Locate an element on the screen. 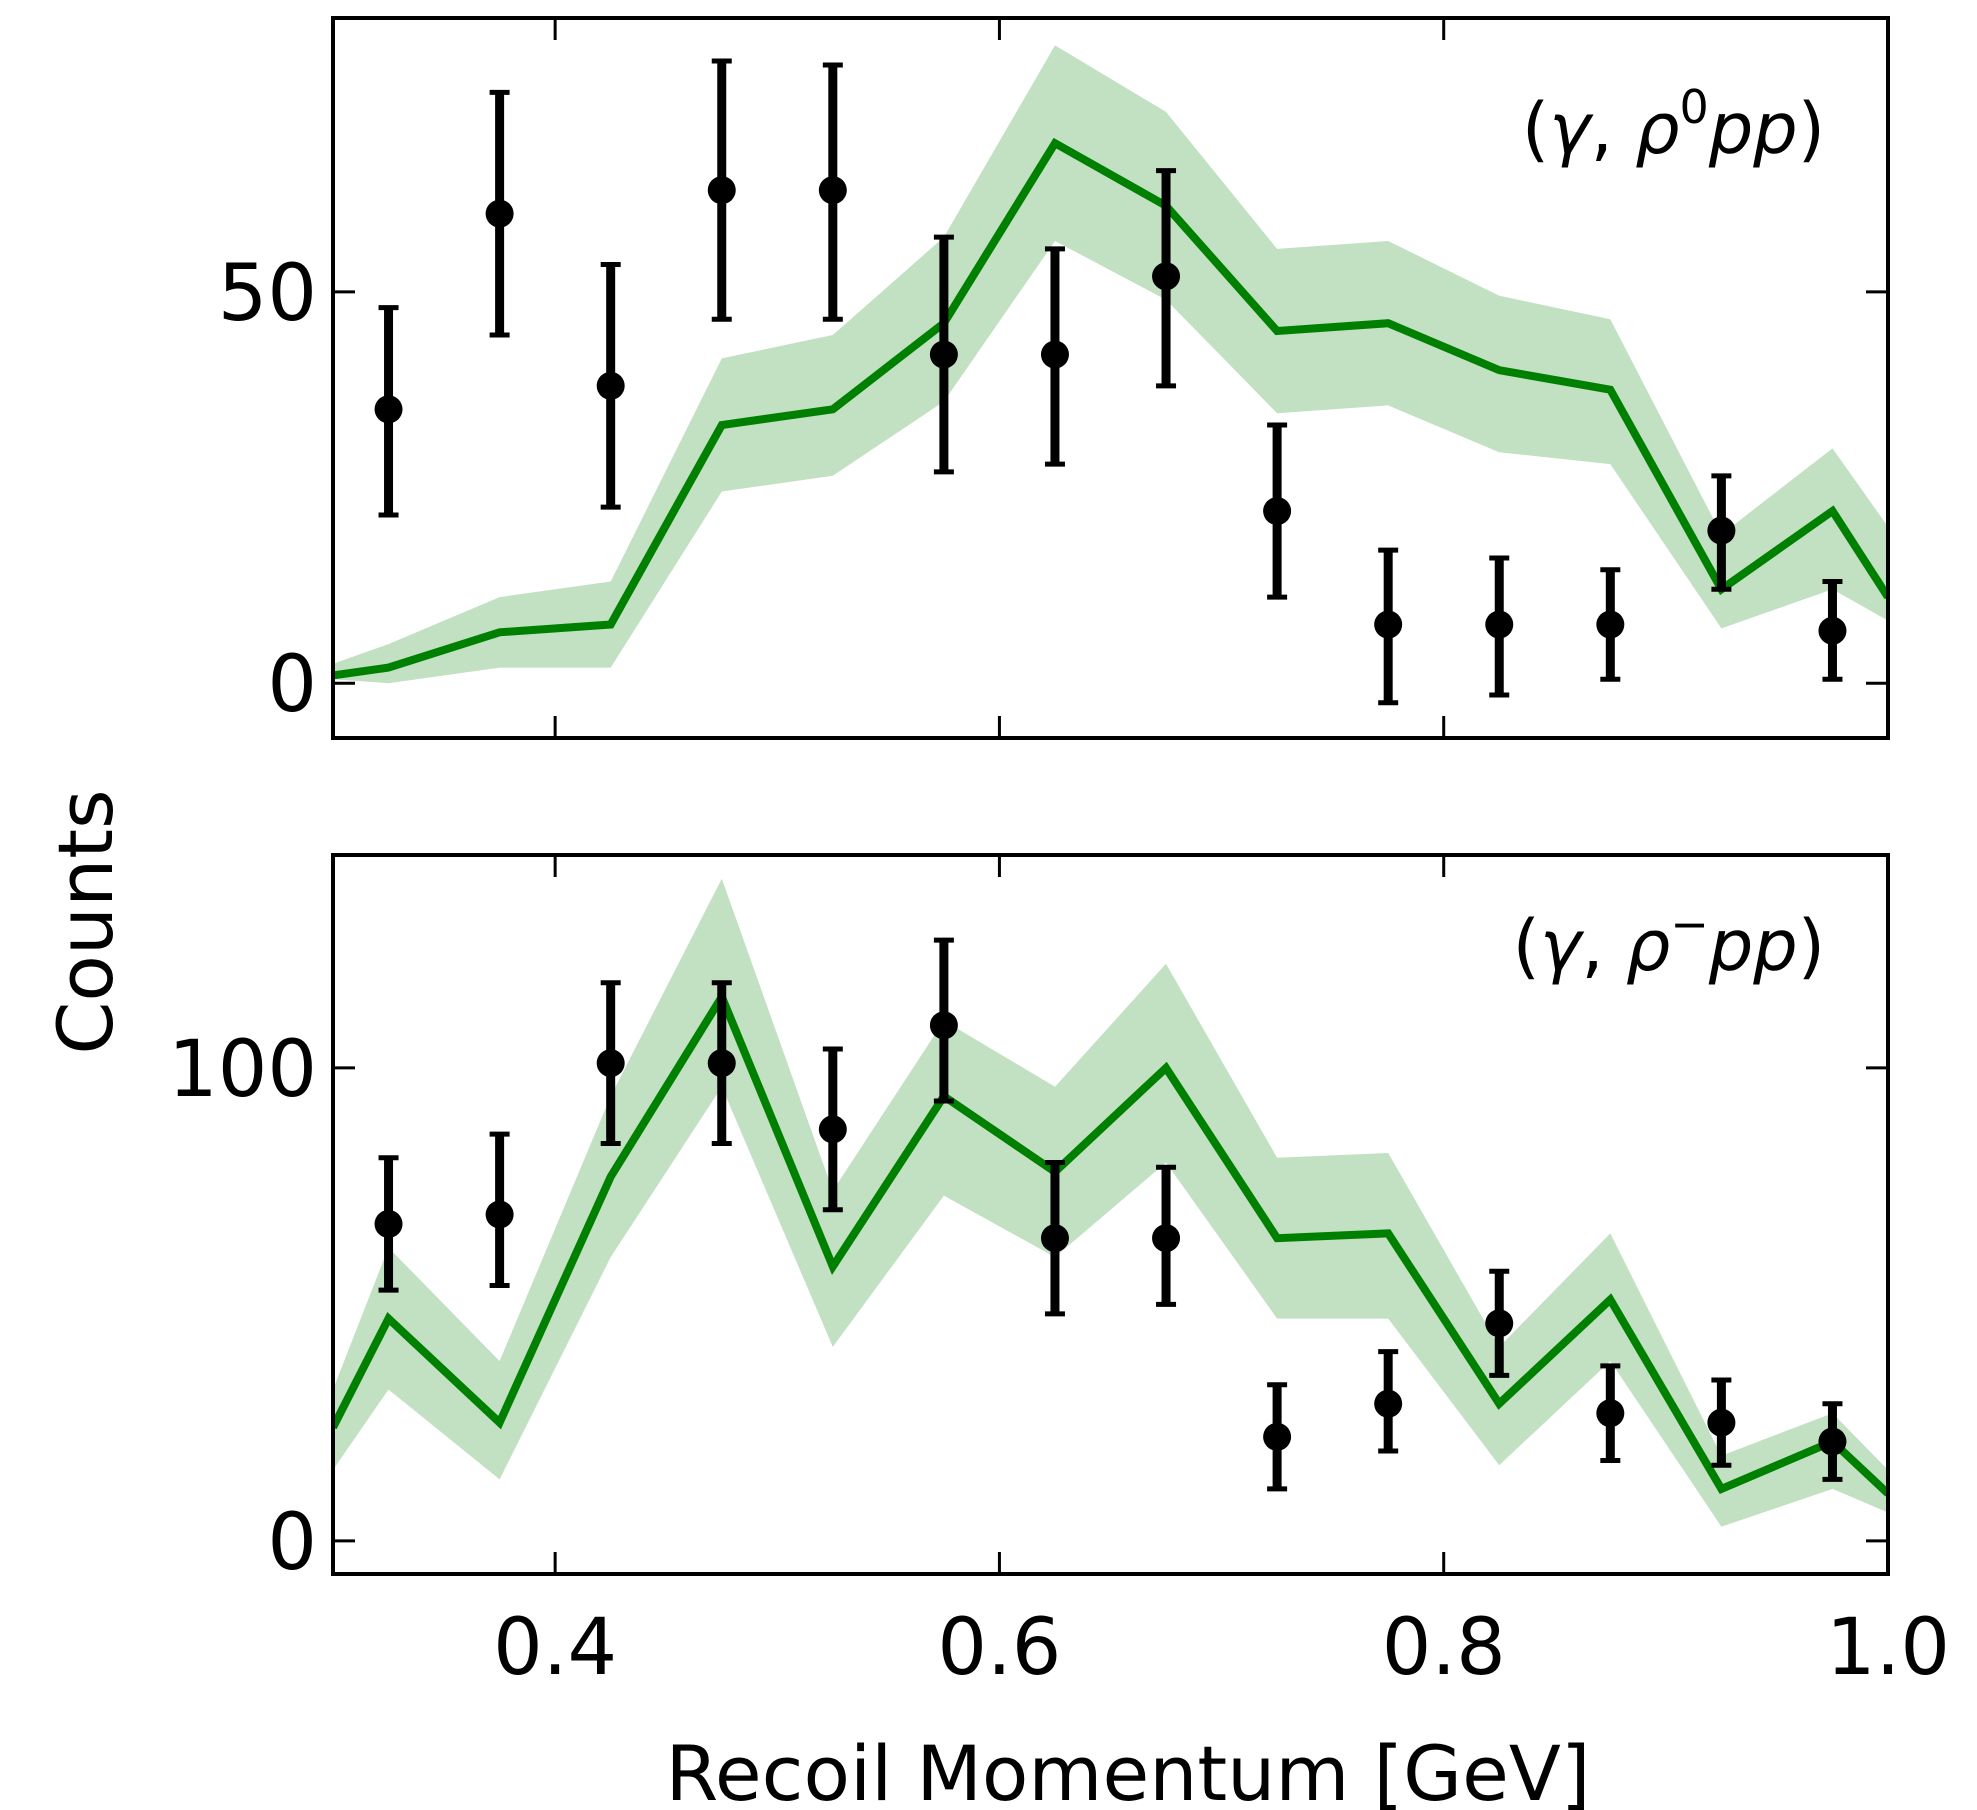  x-tick-label: 0.4 is located at coordinates (555, 1648).